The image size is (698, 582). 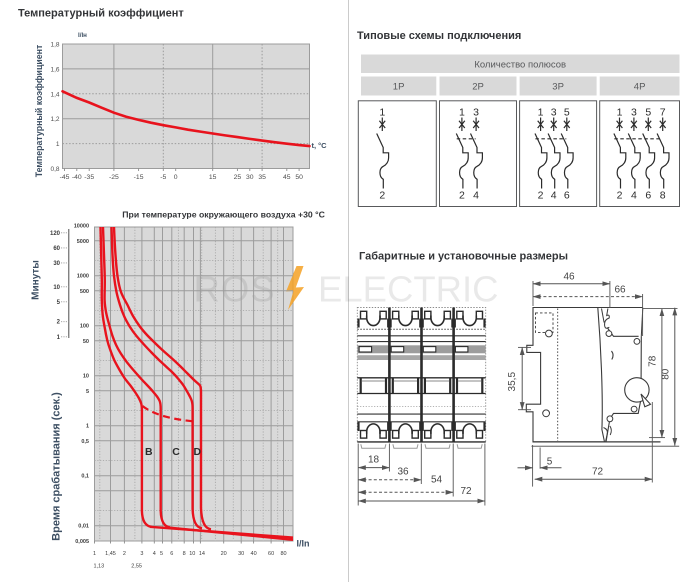 What do you see at coordinates (437, 480) in the screenshot?
I see `svg-text: 54` at bounding box center [437, 480].